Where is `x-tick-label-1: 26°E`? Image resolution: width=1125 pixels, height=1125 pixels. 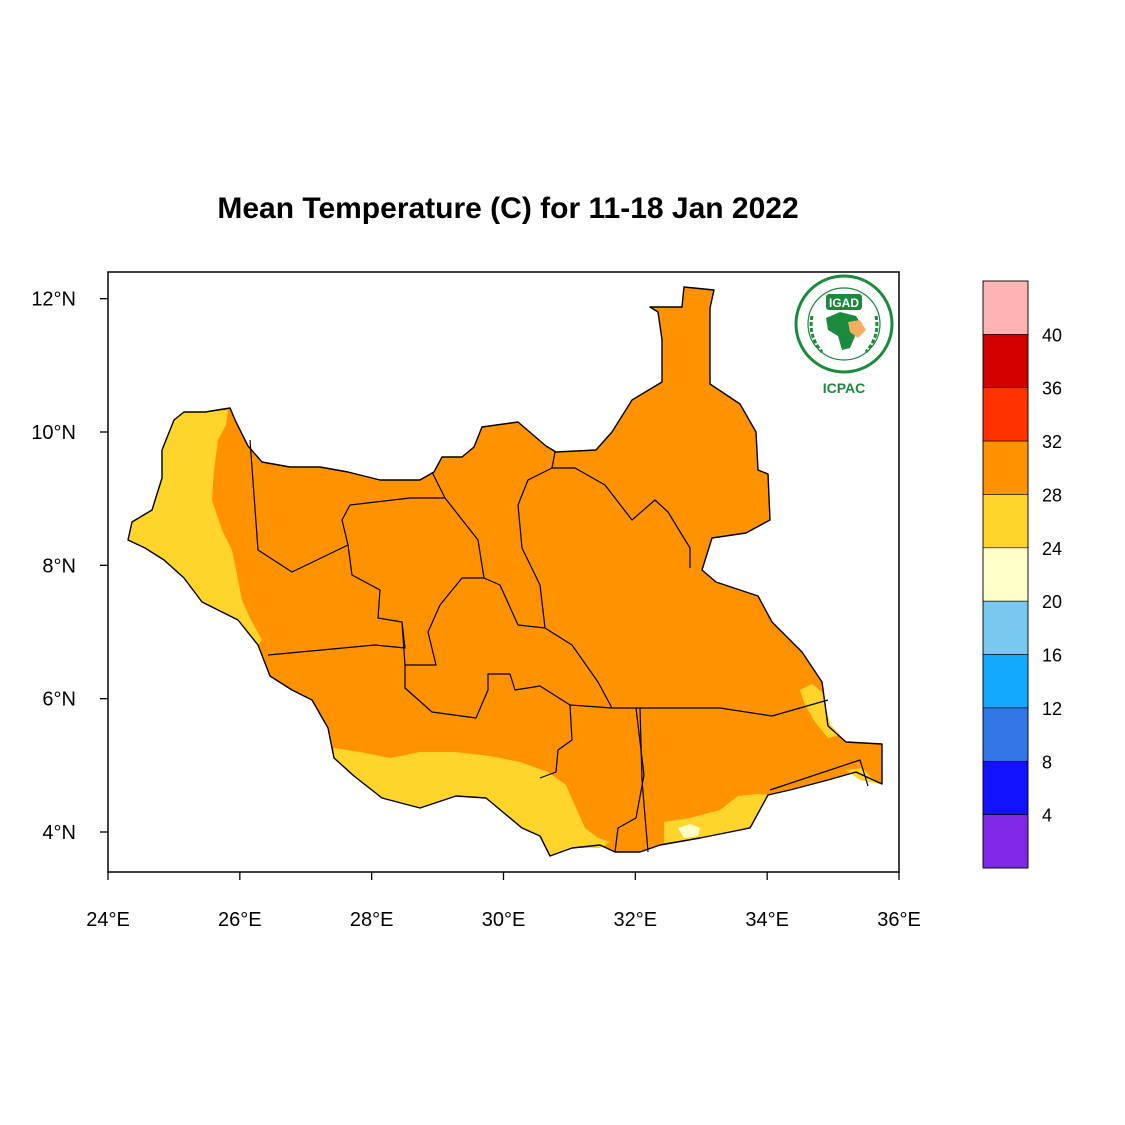 x-tick-label-1: 26°E is located at coordinates (240, 920).